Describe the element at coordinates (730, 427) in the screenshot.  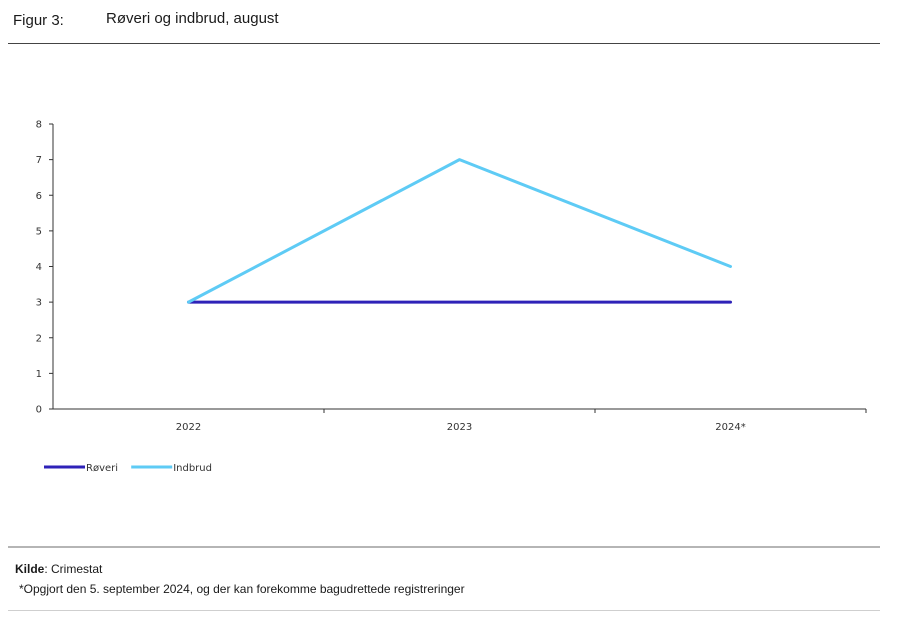
I see `x-tick-label: 2024*` at that location.